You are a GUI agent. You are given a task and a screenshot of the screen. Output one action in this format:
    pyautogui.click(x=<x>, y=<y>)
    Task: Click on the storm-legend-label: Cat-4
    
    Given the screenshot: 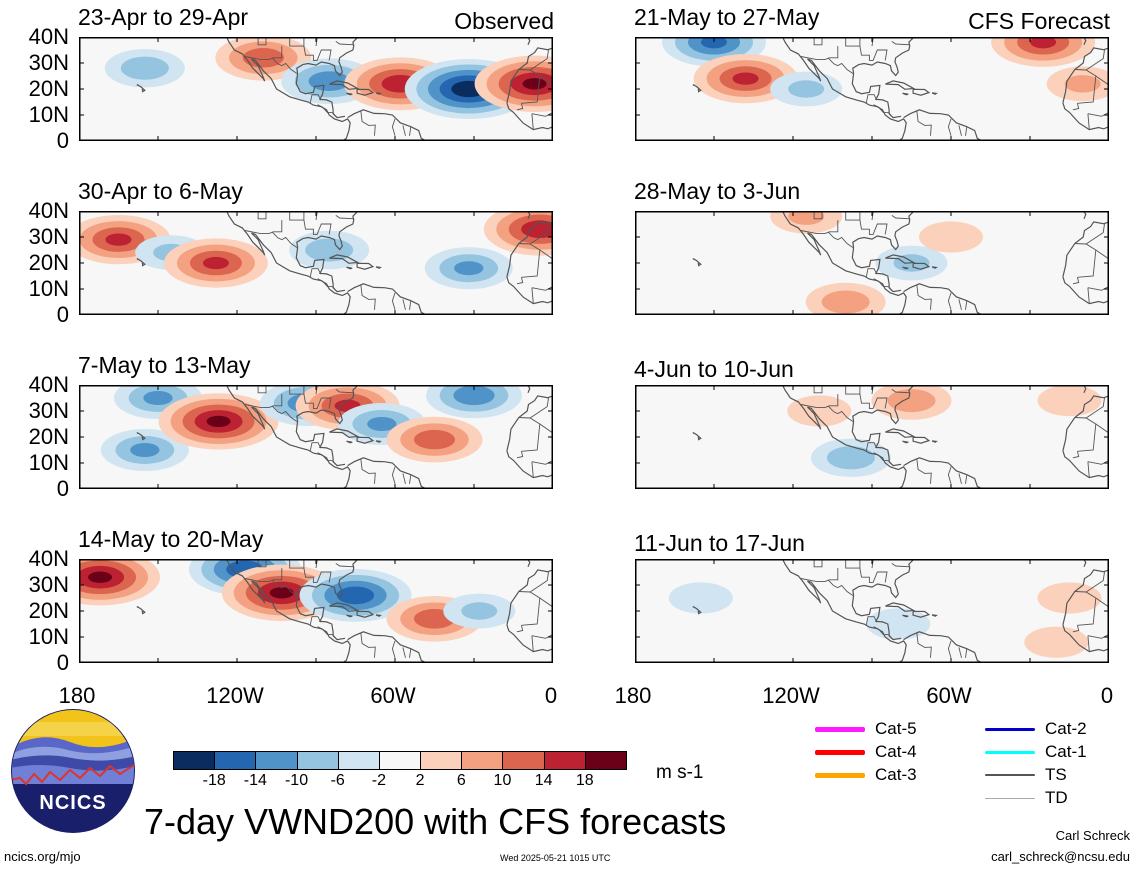 What is the action you would take?
    pyautogui.click(x=896, y=751)
    